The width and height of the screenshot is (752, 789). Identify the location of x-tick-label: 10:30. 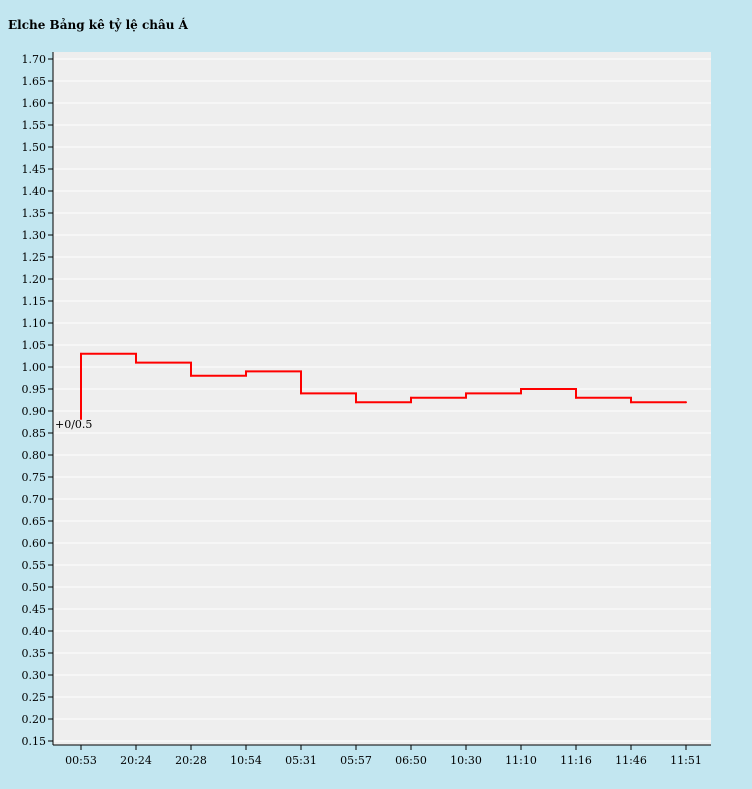
(466, 760).